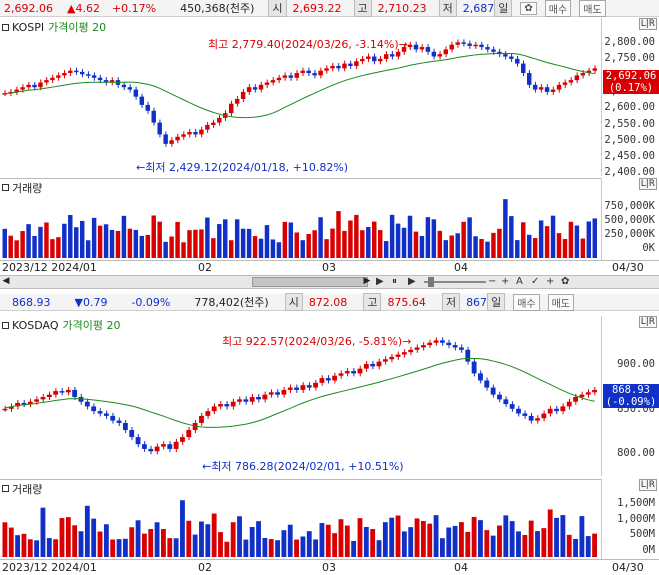 The height and width of the screenshot is (575, 659). What do you see at coordinates (461, 267) in the screenshot?
I see `date-04: 04` at bounding box center [461, 267].